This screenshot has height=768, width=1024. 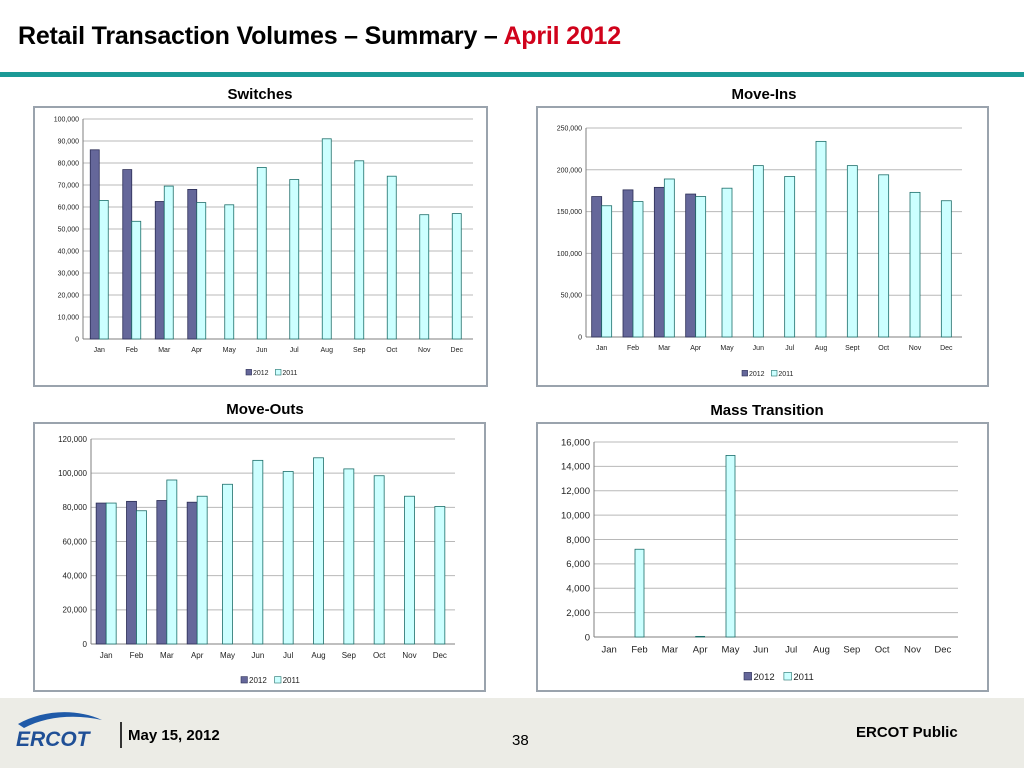 I want to click on y-tick-label: 10,000, so click(x=575, y=515).